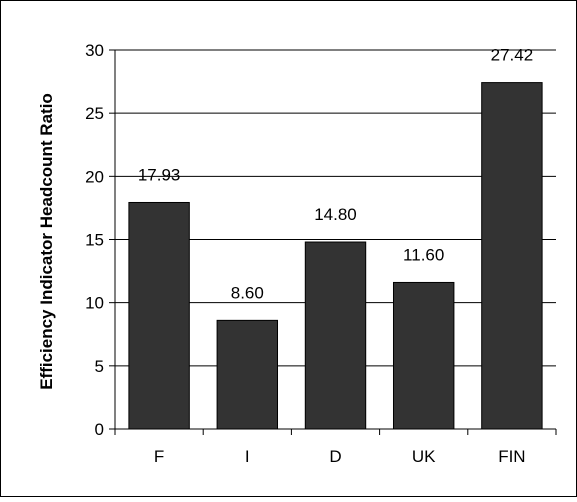 The image size is (577, 502). What do you see at coordinates (247, 374) in the screenshot?
I see `bar-I` at bounding box center [247, 374].